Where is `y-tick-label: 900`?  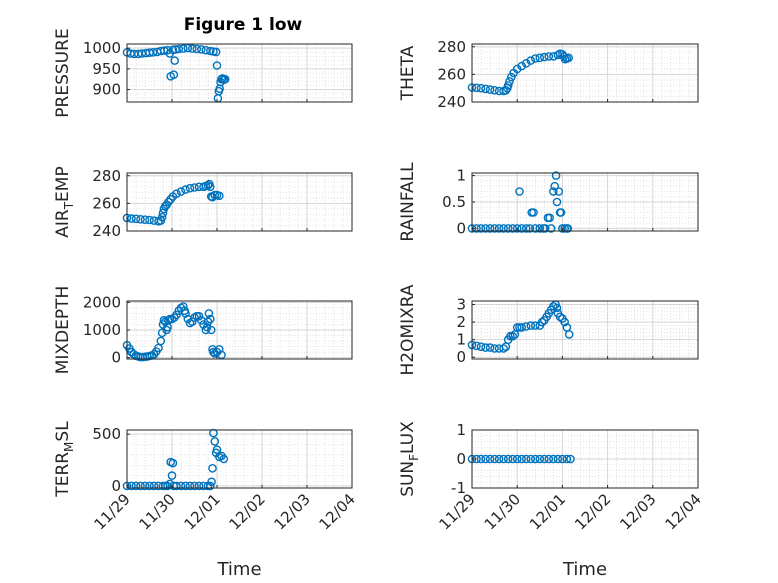
y-tick-label: 900 is located at coordinates (106, 90).